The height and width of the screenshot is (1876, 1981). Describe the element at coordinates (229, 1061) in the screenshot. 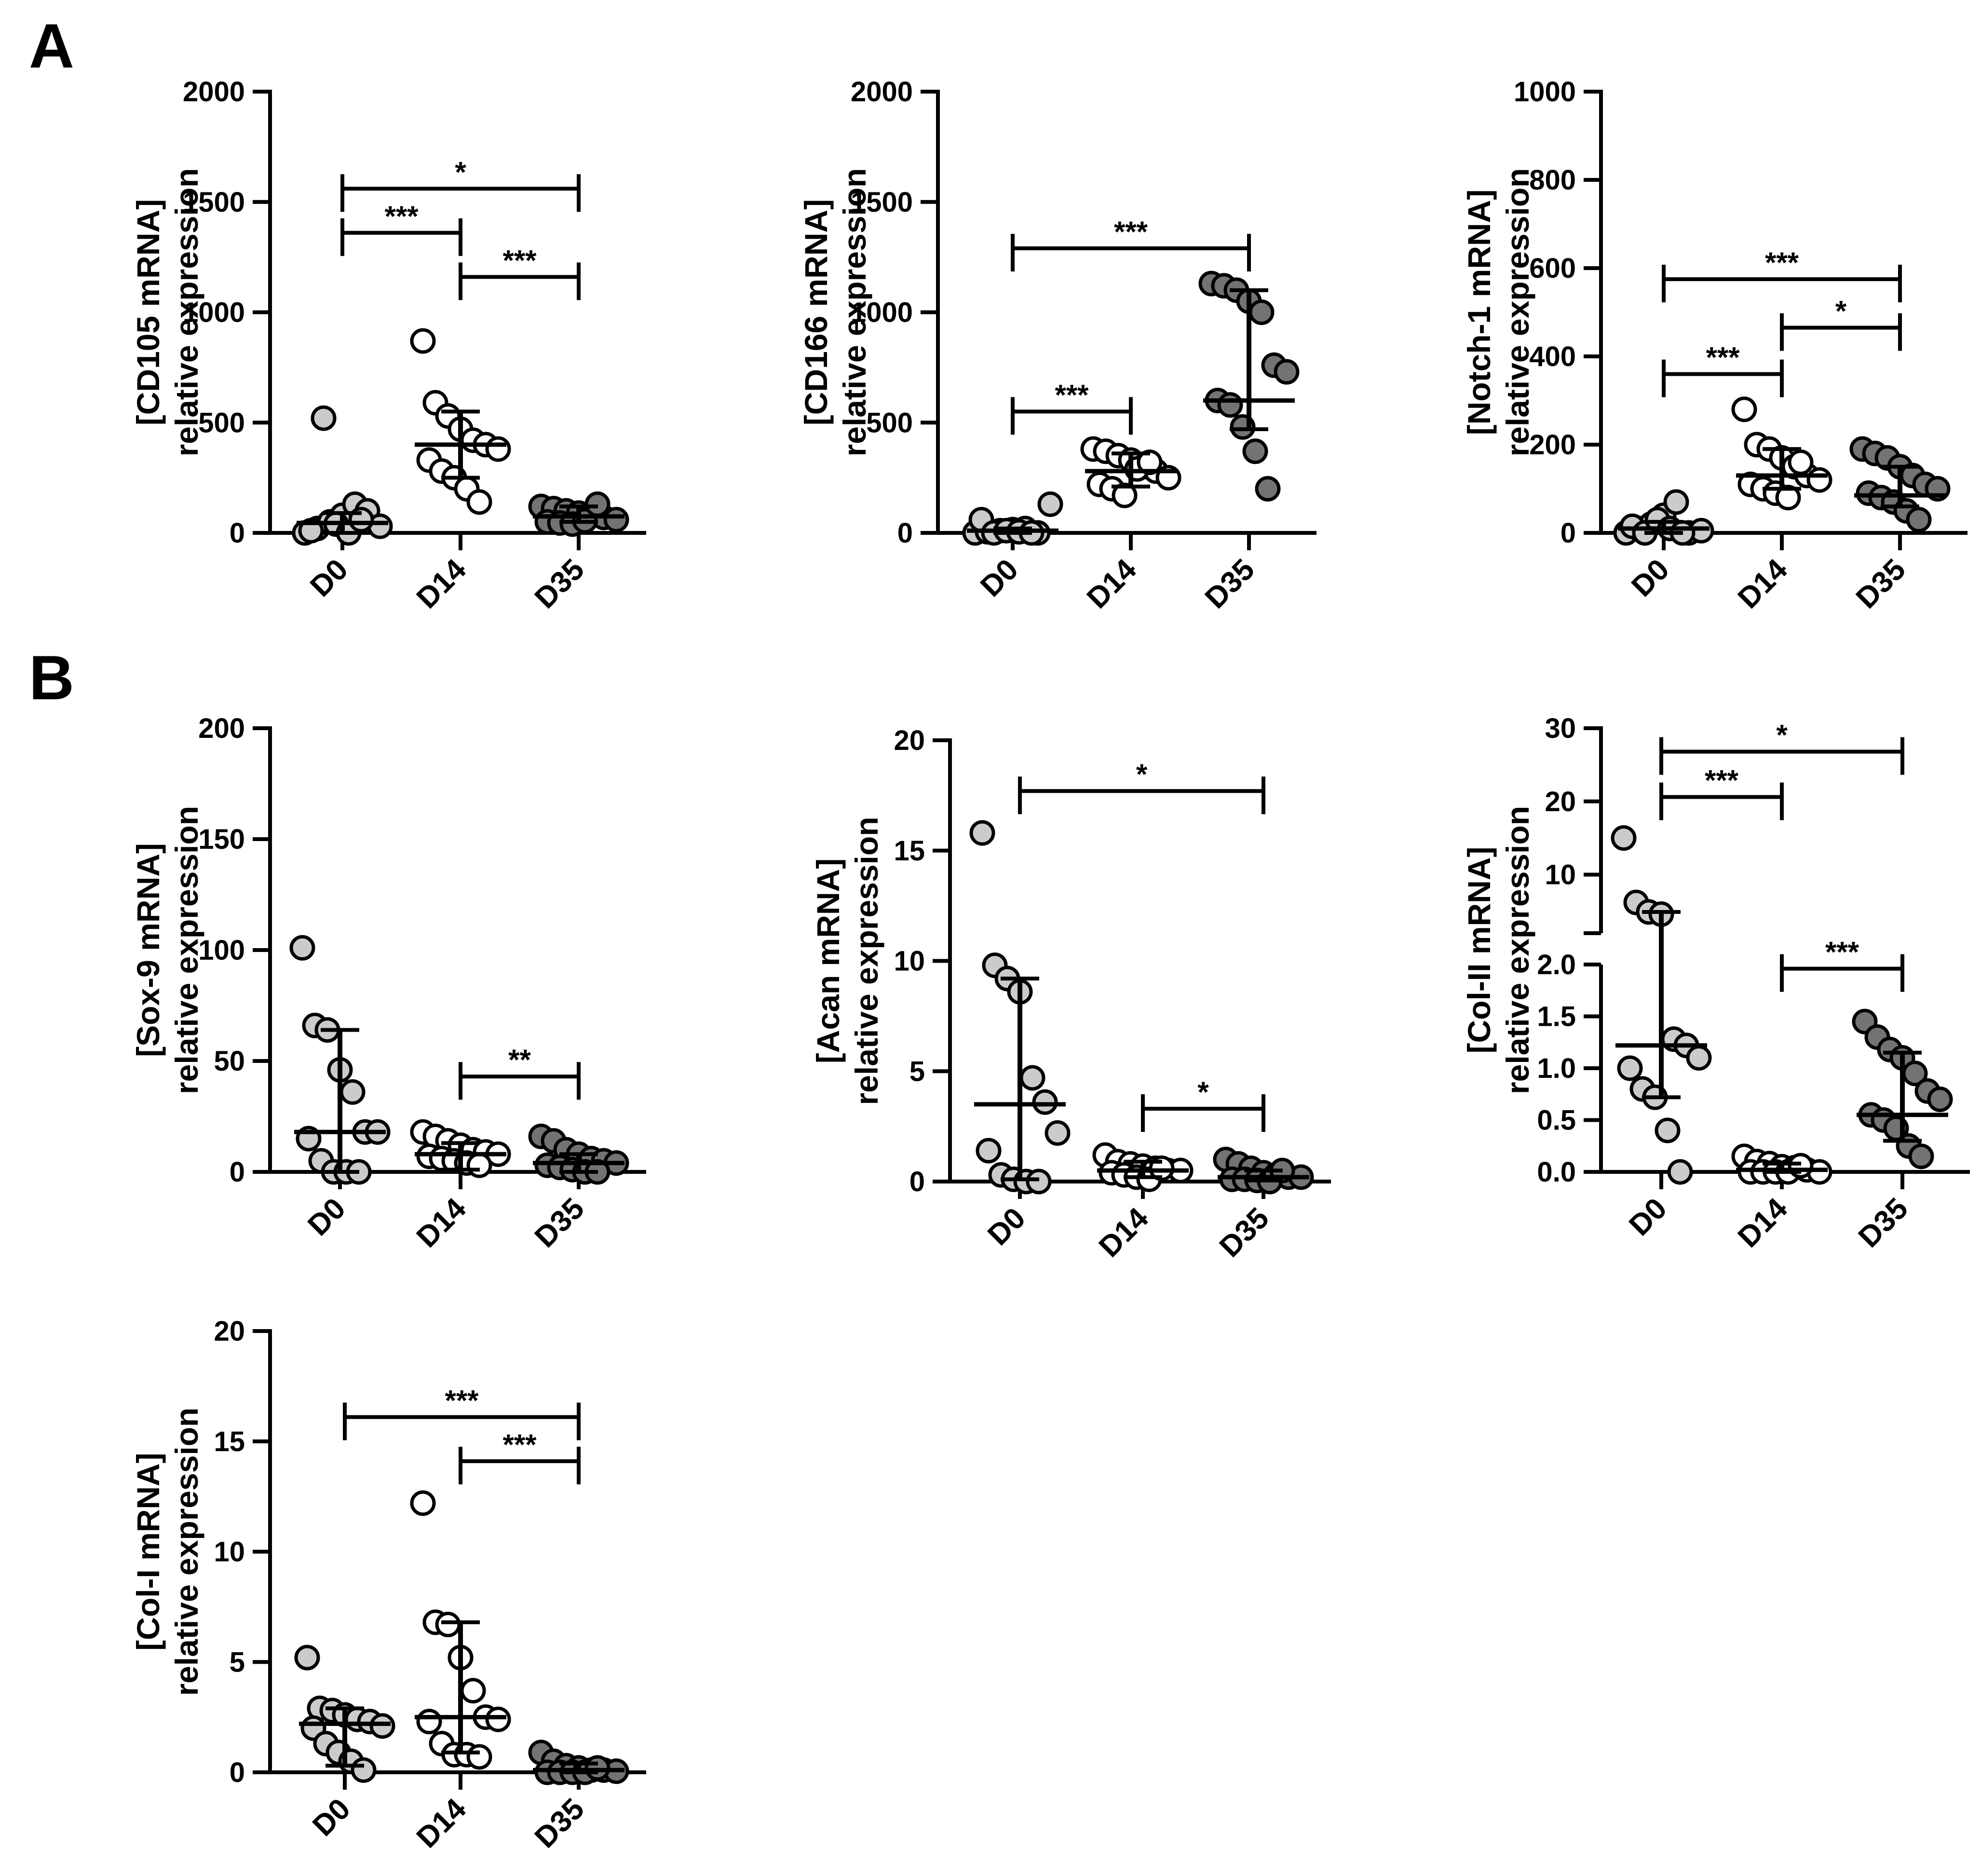

I see `y-tick-label: 50` at that location.